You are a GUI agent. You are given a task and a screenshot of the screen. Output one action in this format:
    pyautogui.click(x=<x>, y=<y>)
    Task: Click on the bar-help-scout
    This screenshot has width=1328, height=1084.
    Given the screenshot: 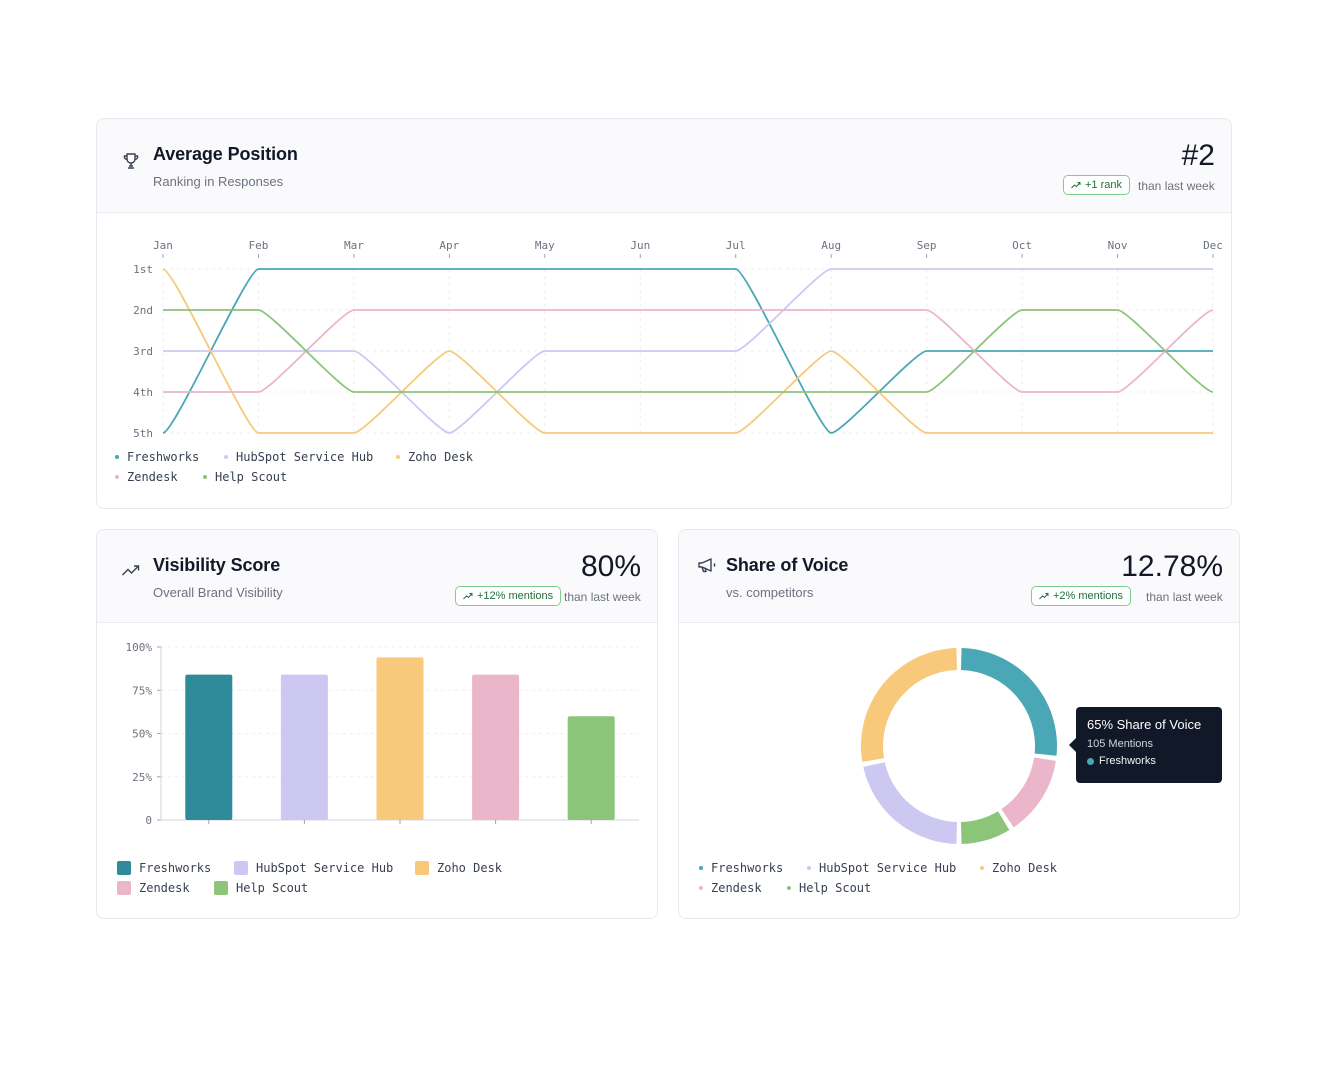 What is the action you would take?
    pyautogui.click(x=591, y=768)
    